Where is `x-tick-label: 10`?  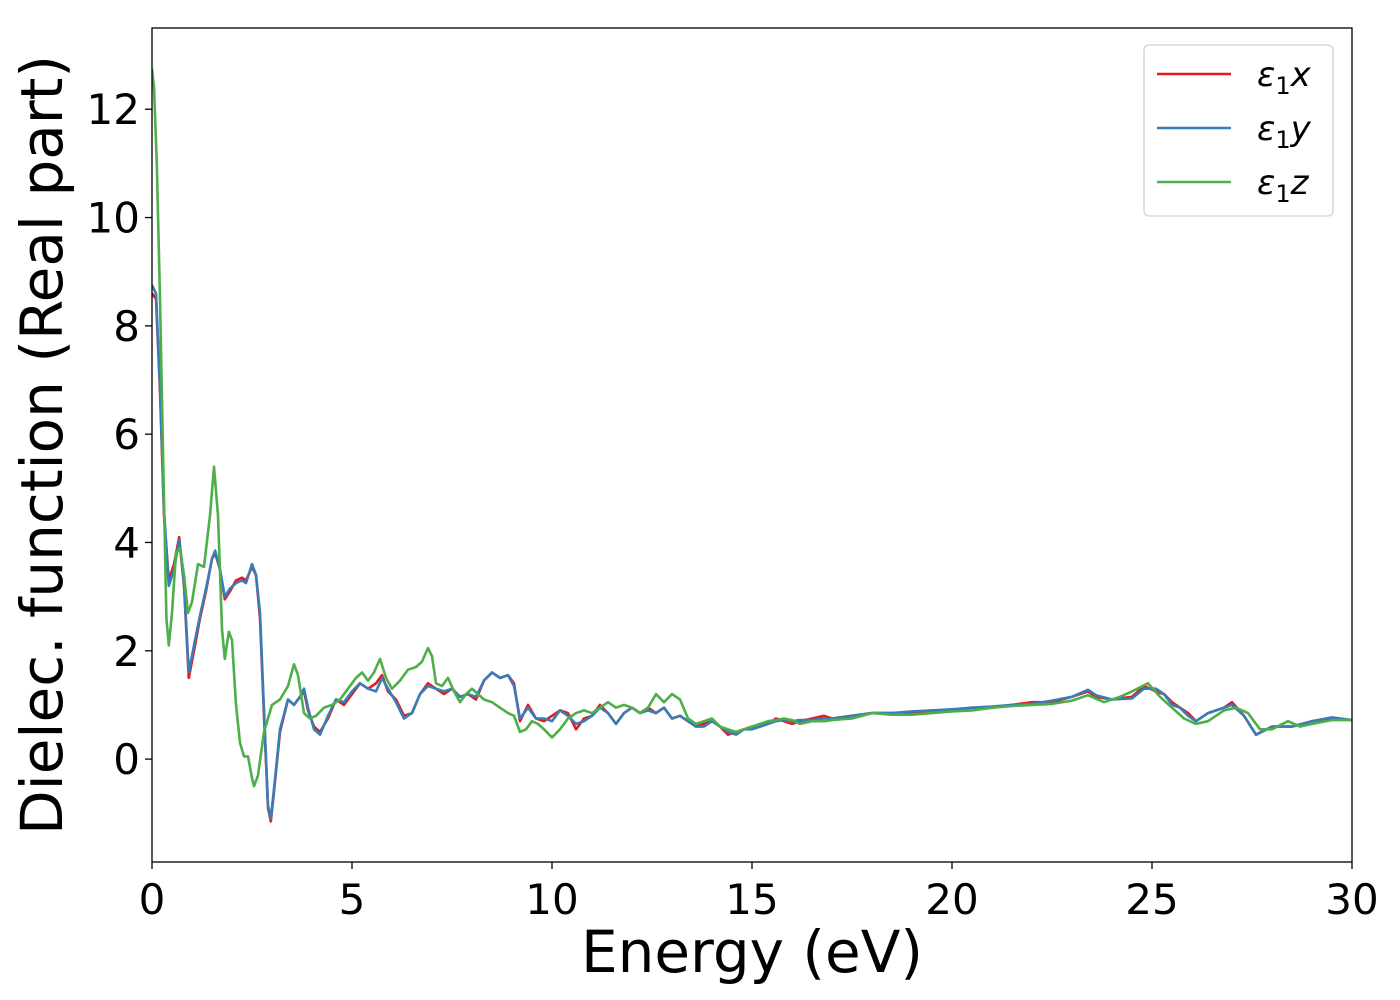
x-tick-label: 10 is located at coordinates (551, 899).